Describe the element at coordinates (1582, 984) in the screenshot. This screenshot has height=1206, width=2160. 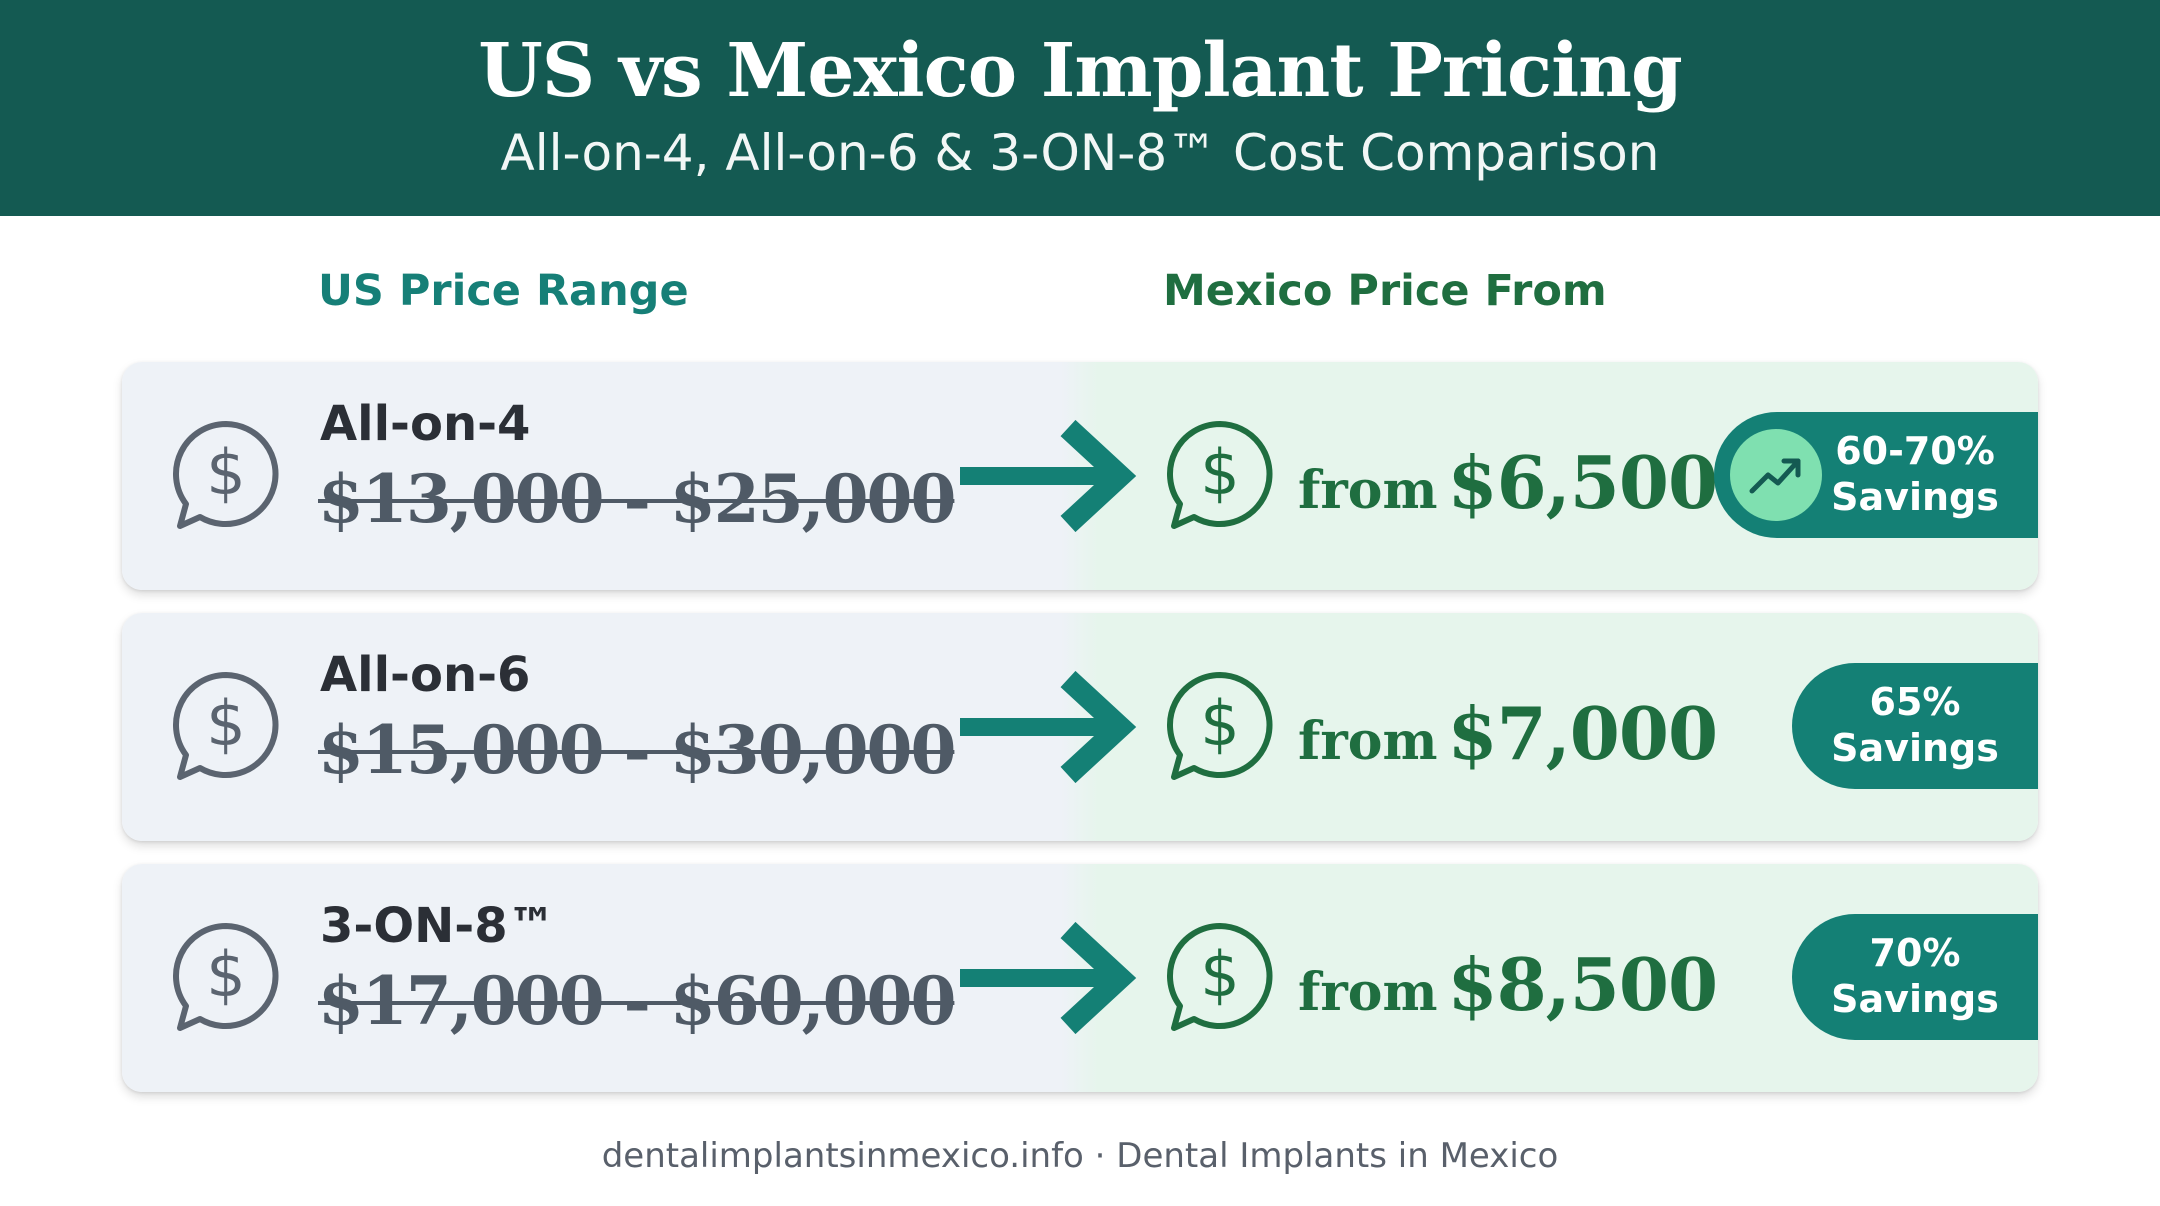
I see `mexico-price-amount: $8,500` at that location.